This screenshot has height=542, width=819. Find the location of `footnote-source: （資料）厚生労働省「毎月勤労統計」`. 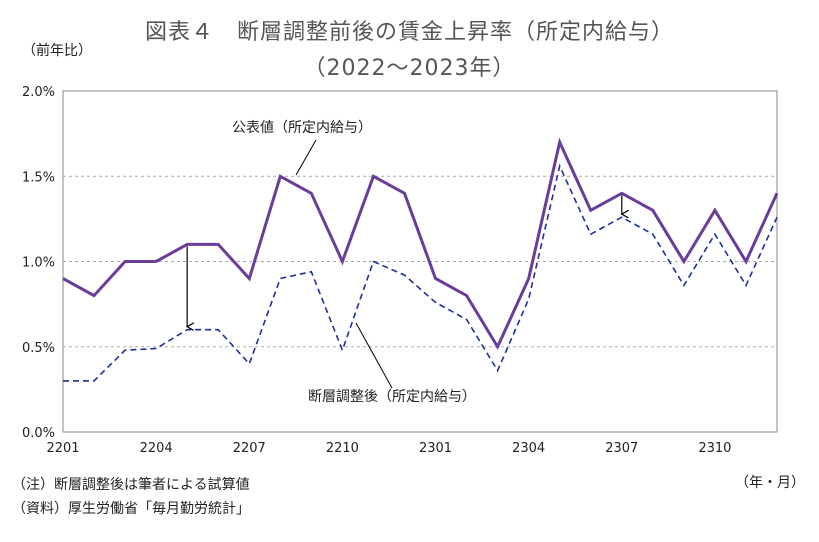

footnote-source: （資料）厚生労働省「毎月勤労統計」 is located at coordinates (131, 509).